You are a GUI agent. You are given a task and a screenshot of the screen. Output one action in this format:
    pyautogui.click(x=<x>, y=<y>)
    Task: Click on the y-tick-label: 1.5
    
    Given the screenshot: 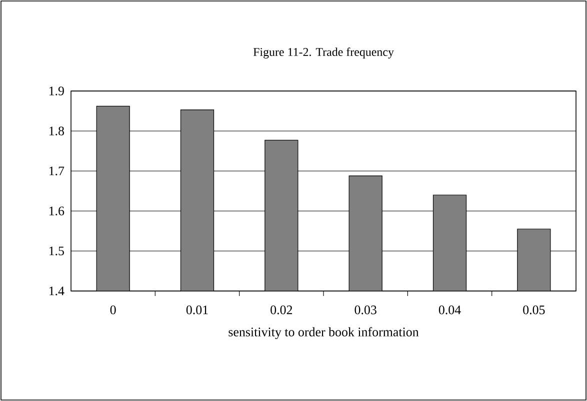 What is the action you would take?
    pyautogui.click(x=56, y=251)
    